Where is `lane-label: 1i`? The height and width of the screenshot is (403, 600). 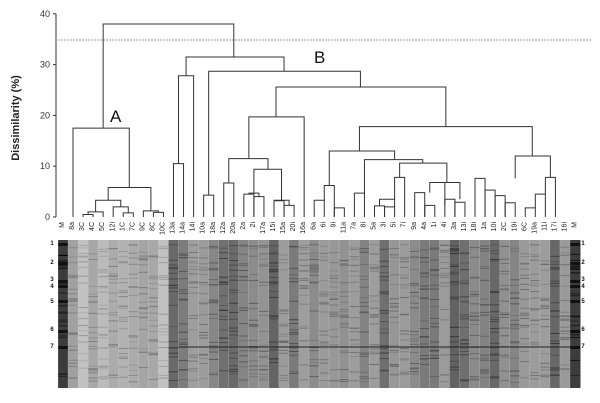
lane-label: 1i is located at coordinates (434, 225).